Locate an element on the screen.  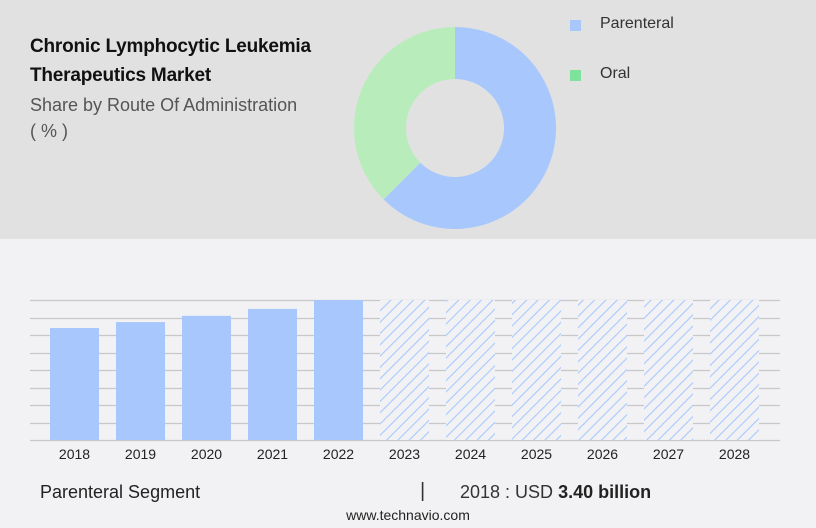
x-label-2026: 2026 is located at coordinates (602, 454).